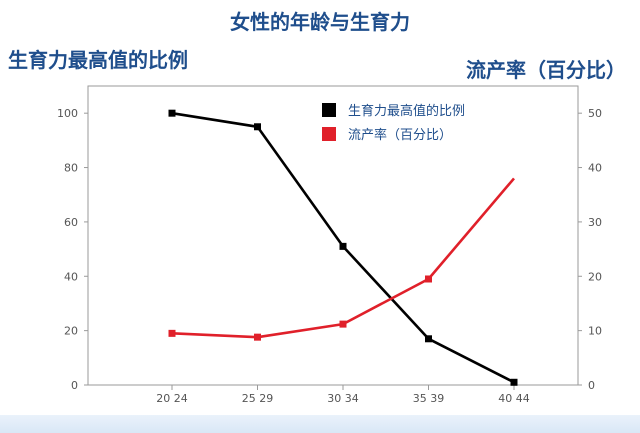 This screenshot has height=433, width=640. Describe the element at coordinates (71, 276) in the screenshot. I see `left-tick-label: 40` at that location.